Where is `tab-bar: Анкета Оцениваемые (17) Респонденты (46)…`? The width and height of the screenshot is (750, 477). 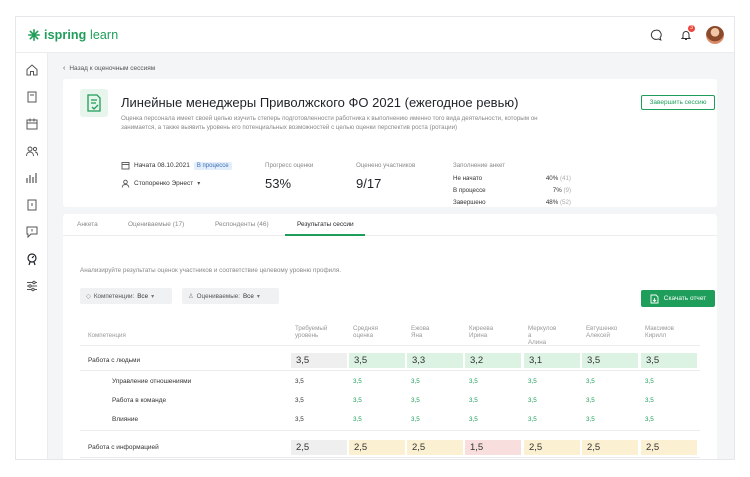
tab-bar: Анкета Оцениваемые (17) Респонденты (46)… is located at coordinates (390, 225).